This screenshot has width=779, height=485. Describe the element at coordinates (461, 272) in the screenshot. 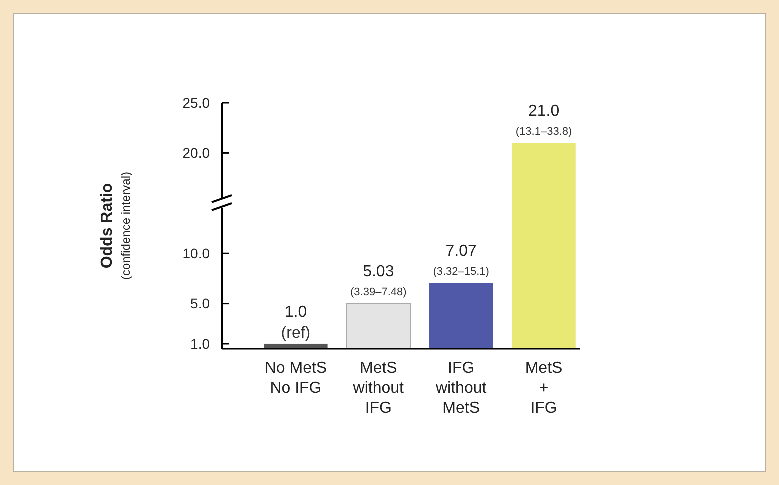

I see `annotation: (3.32–15.1)` at that location.